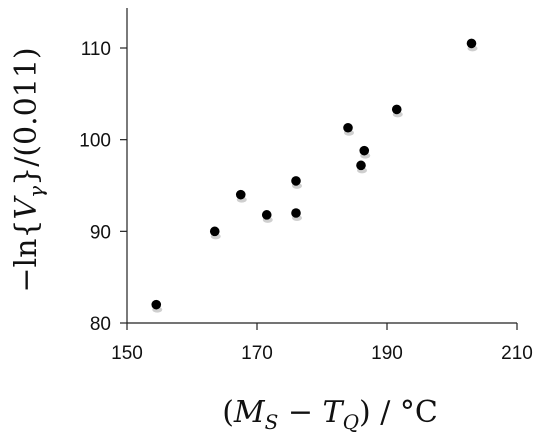  What do you see at coordinates (228, 412) in the screenshot?
I see `x-axis-title-open: (` at bounding box center [228, 412].